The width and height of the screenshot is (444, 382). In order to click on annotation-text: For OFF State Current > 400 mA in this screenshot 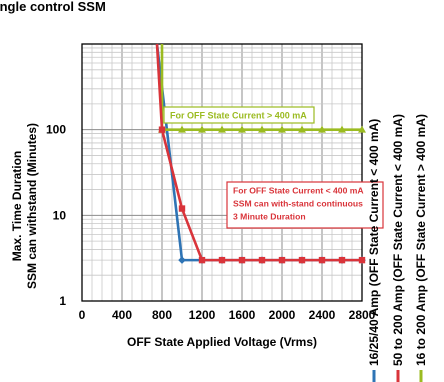, I will do `click(238, 116)`.